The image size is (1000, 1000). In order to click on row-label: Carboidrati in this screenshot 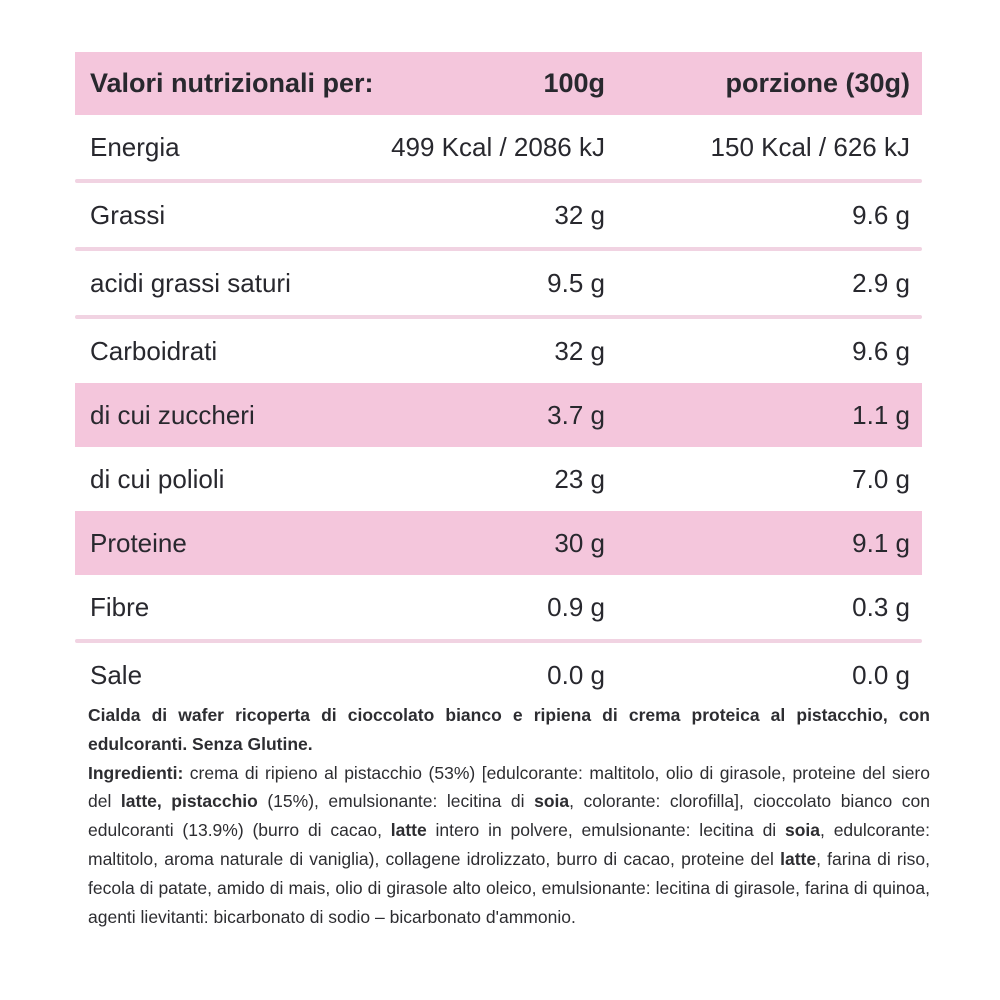, I will do `click(154, 350)`.